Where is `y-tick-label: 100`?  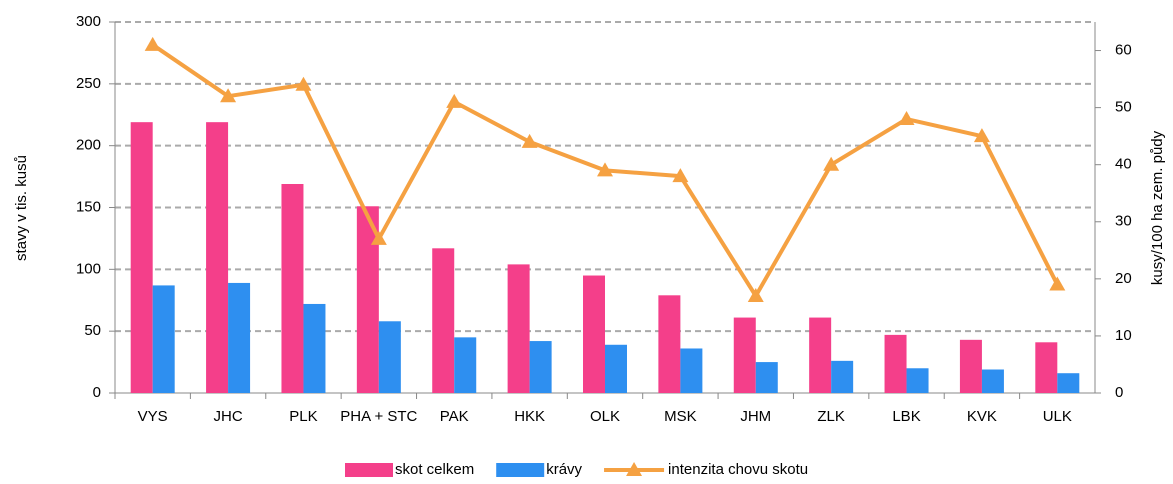 y-tick-label: 100 is located at coordinates (88, 268).